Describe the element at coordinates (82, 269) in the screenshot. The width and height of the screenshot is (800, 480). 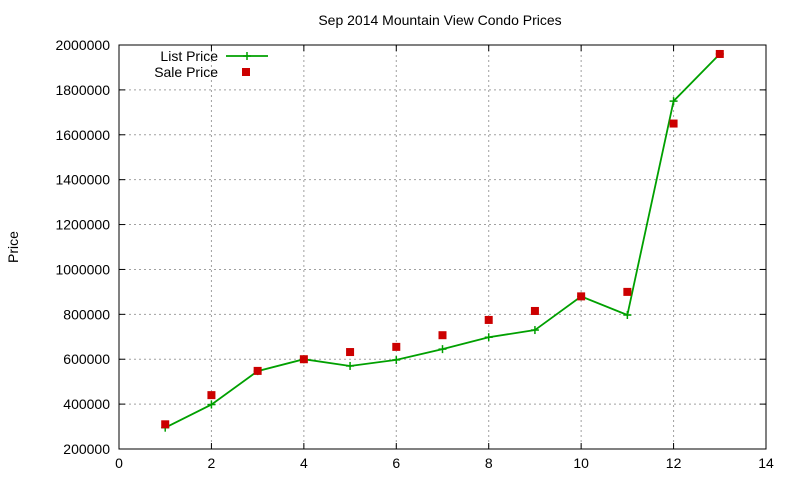
I see `y-tick-label: 1000000` at that location.